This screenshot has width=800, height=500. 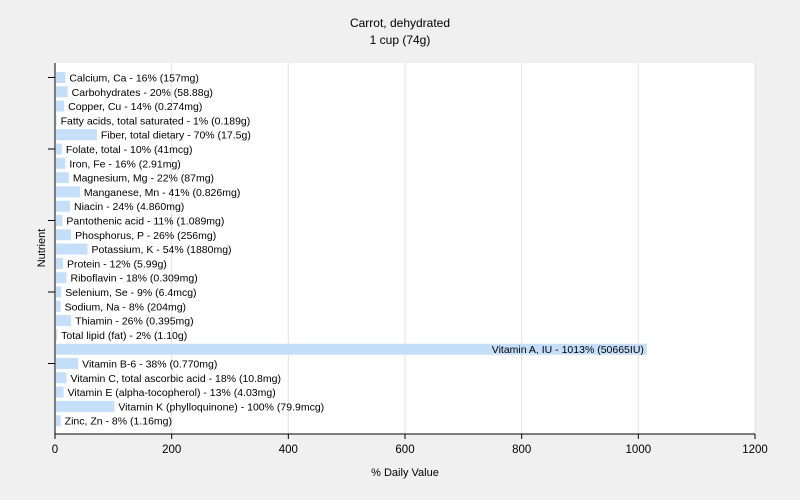 What do you see at coordinates (51, 220) in the screenshot?
I see `y-axis-ticks` at bounding box center [51, 220].